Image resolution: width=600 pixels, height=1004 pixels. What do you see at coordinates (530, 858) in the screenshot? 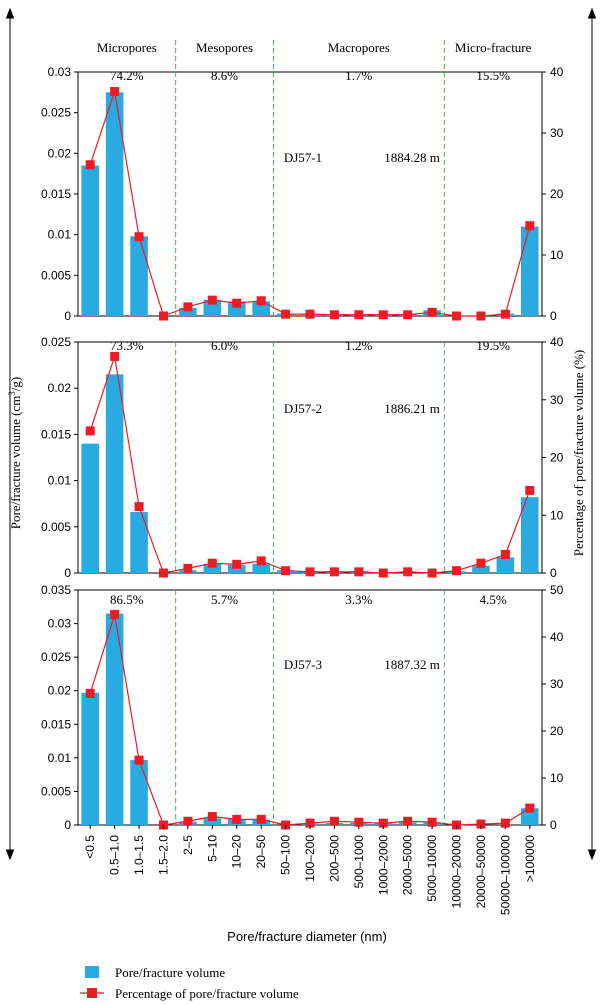
I see `x-tick-label: >100000` at bounding box center [530, 858].